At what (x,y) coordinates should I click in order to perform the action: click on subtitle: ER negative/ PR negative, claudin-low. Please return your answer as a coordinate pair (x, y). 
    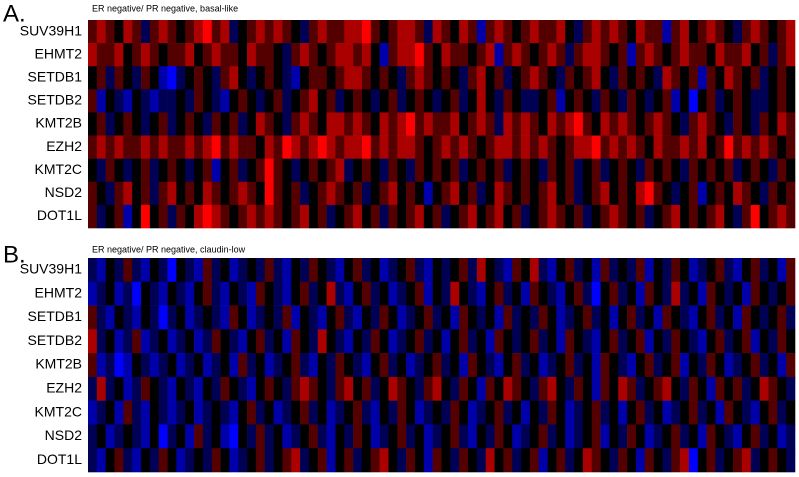
    Looking at the image, I should click on (169, 249).